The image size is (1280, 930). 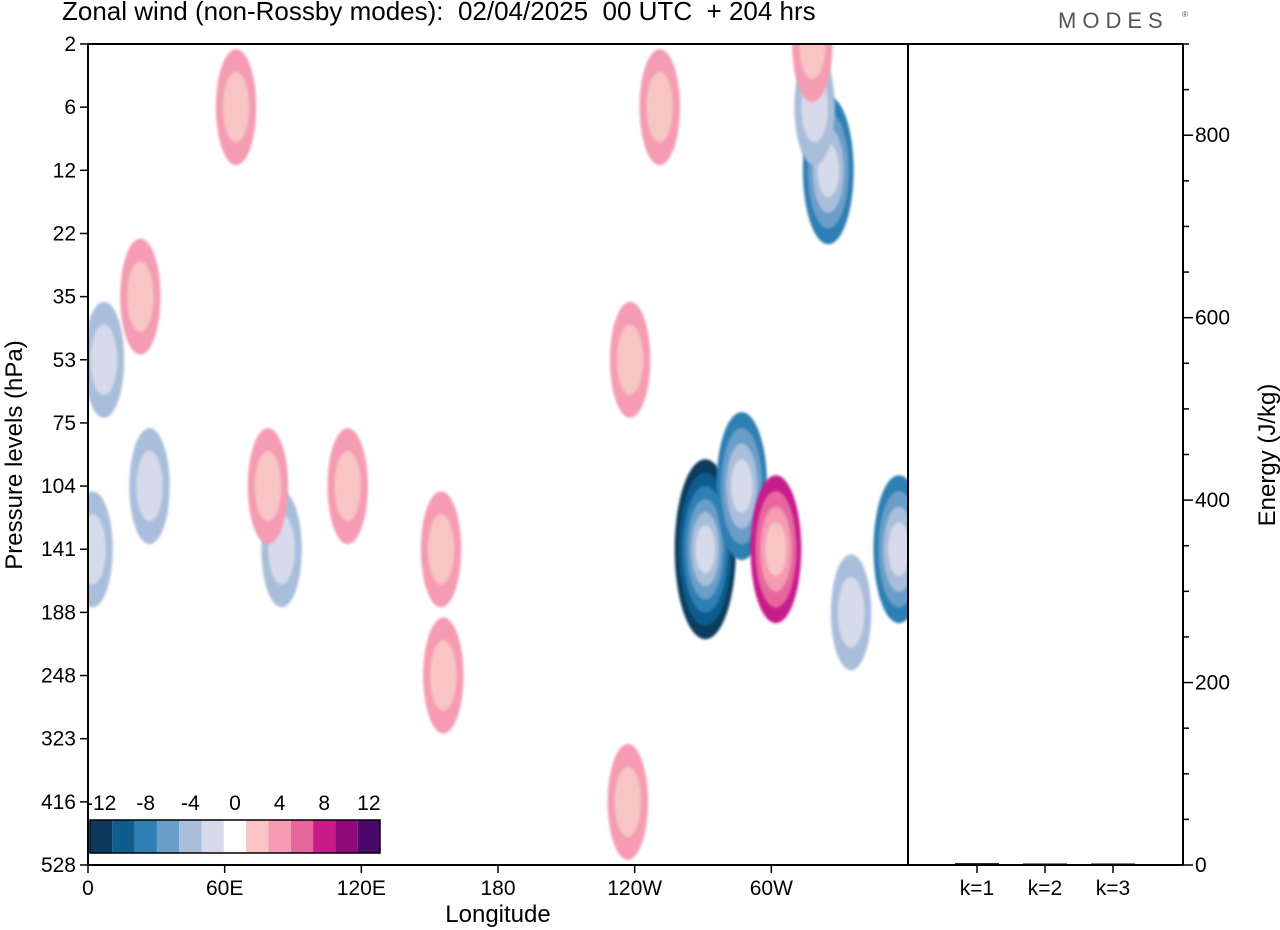 I want to click on y-tick-label: 141, so click(x=58, y=549).